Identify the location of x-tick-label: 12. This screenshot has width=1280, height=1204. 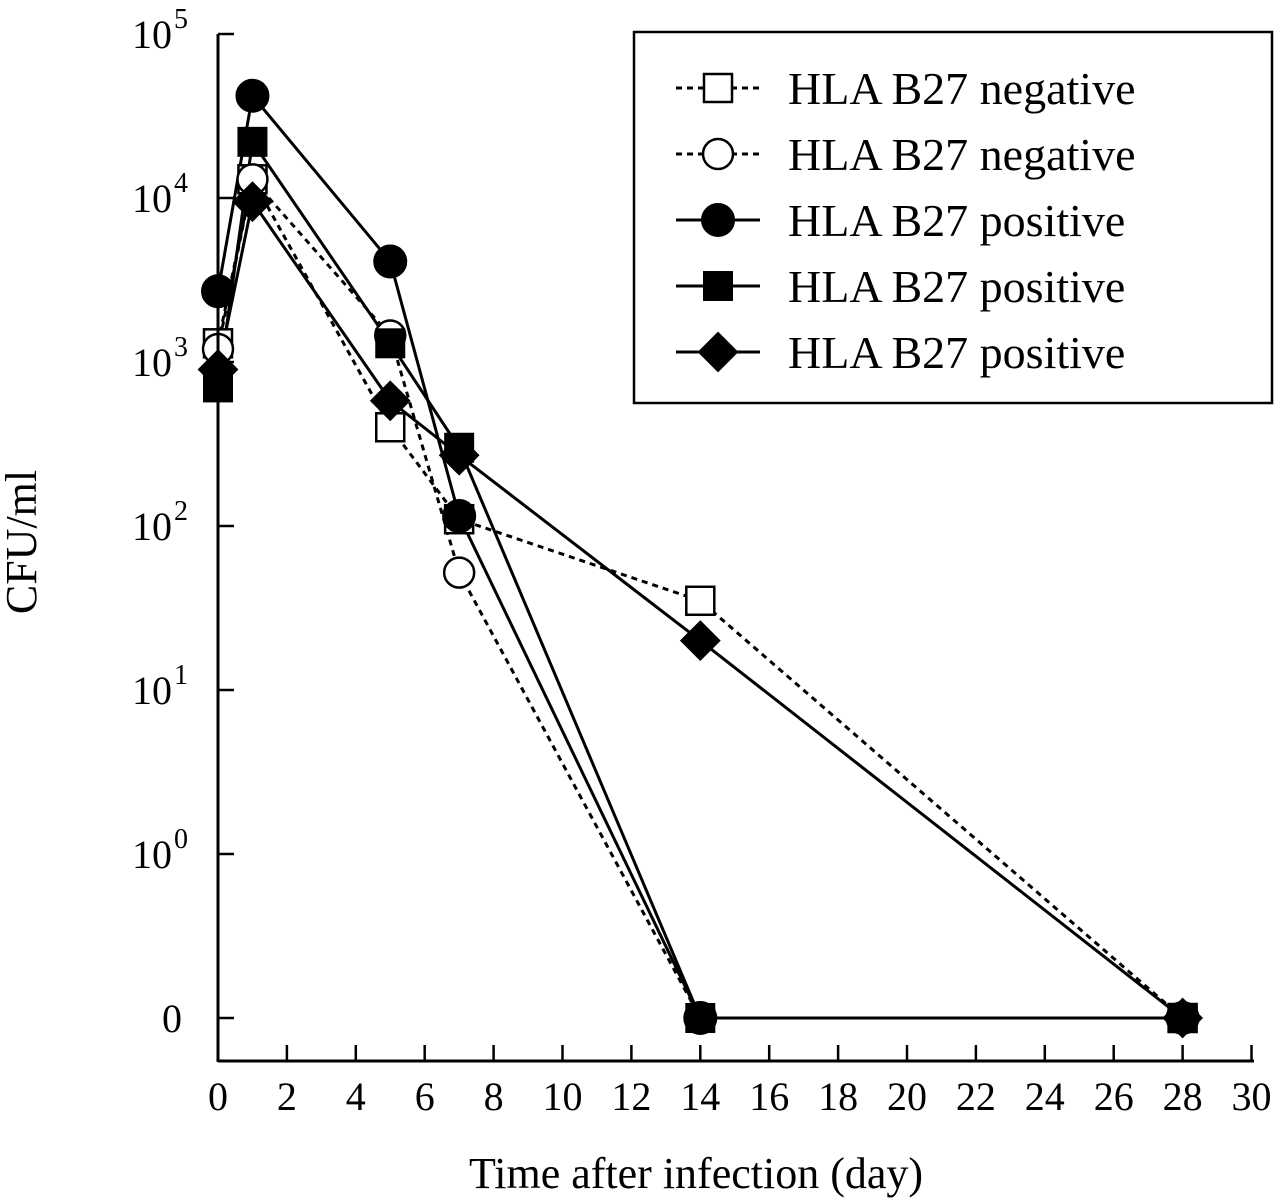
(631, 1096).